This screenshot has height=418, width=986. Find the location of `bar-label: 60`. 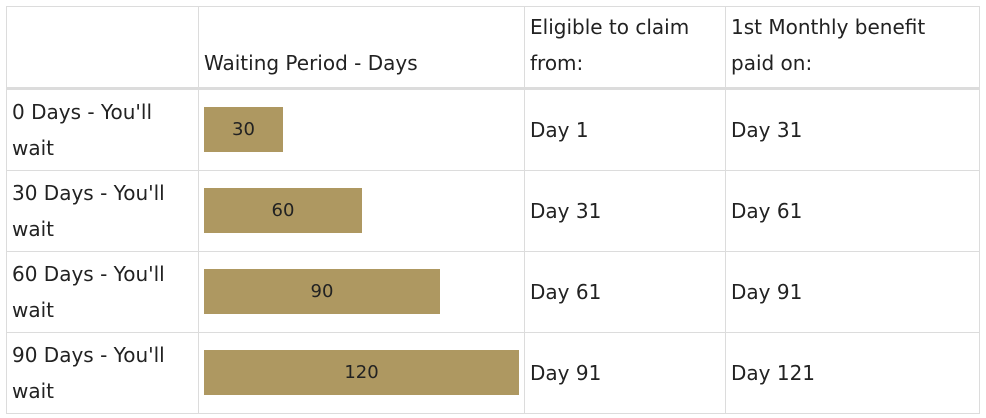

bar-label: 60 is located at coordinates (283, 210).